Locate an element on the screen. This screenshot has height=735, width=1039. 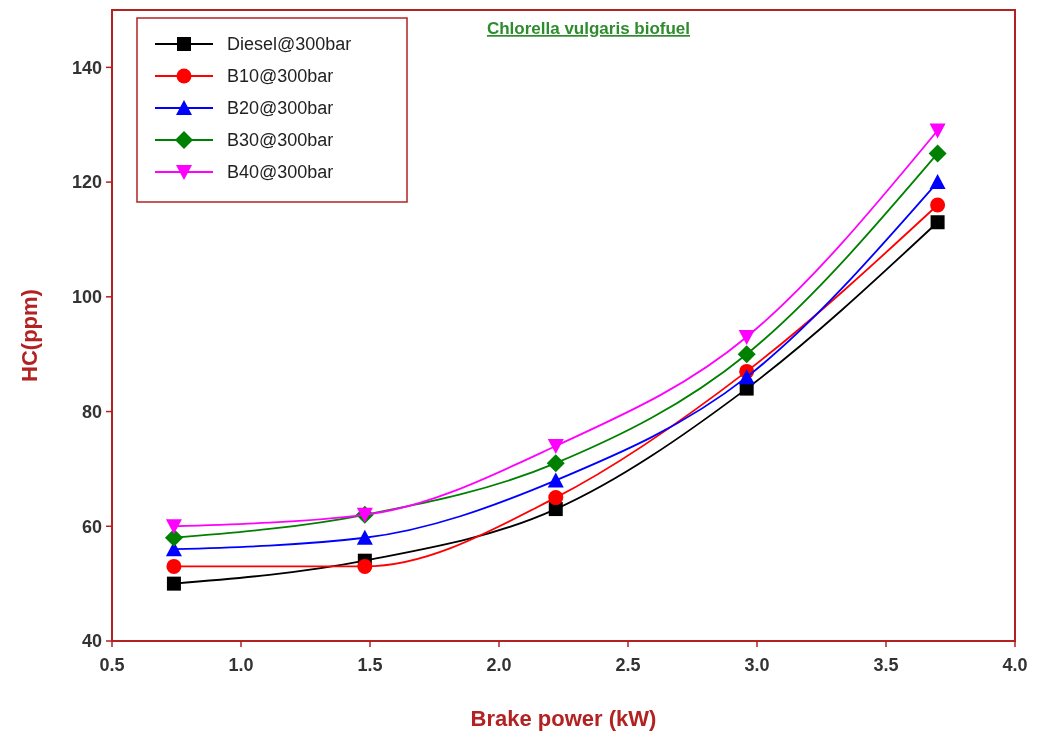
legend-label: B10@300bar is located at coordinates (280, 76).